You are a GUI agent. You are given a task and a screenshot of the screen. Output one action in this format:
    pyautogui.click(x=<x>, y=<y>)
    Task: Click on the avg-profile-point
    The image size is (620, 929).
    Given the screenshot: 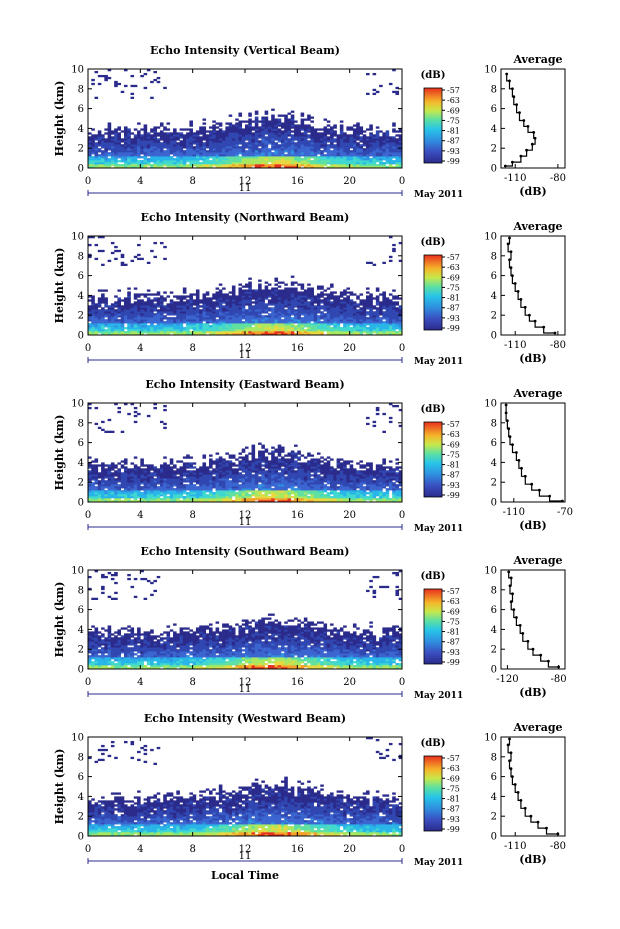 What is the action you would take?
    pyautogui.click(x=544, y=327)
    